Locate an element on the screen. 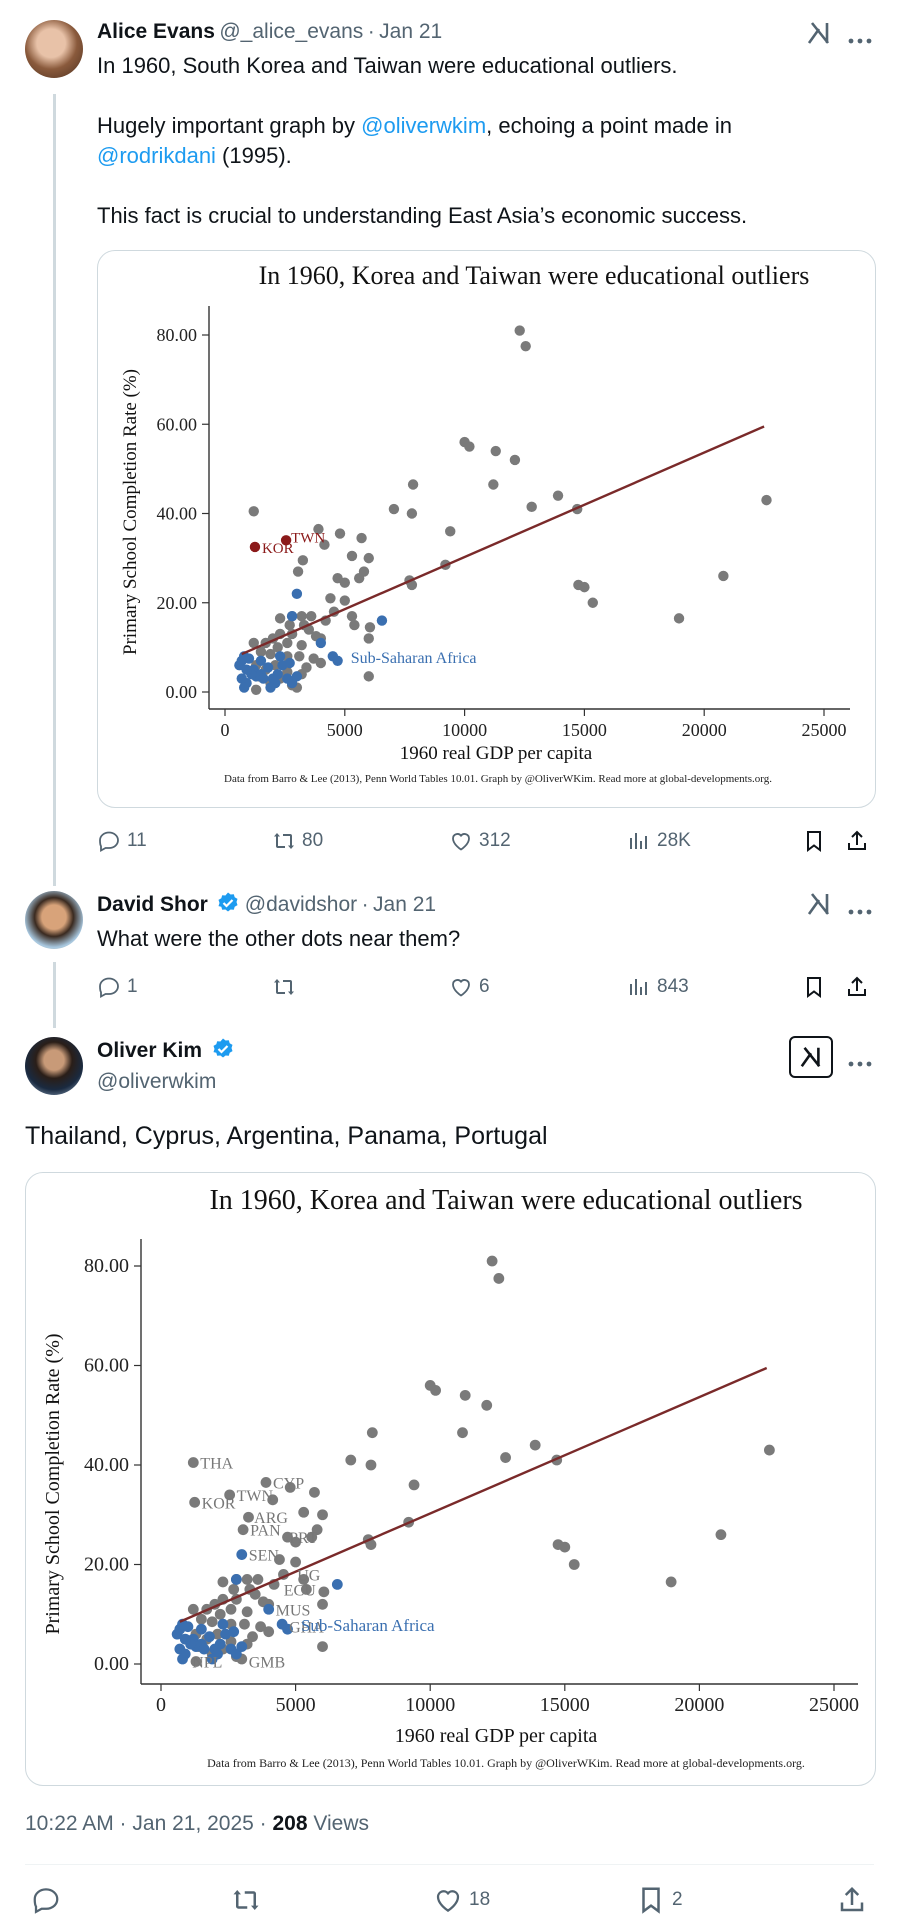 This screenshot has width=898, height=1927. author-name: David Shor is located at coordinates (152, 904).